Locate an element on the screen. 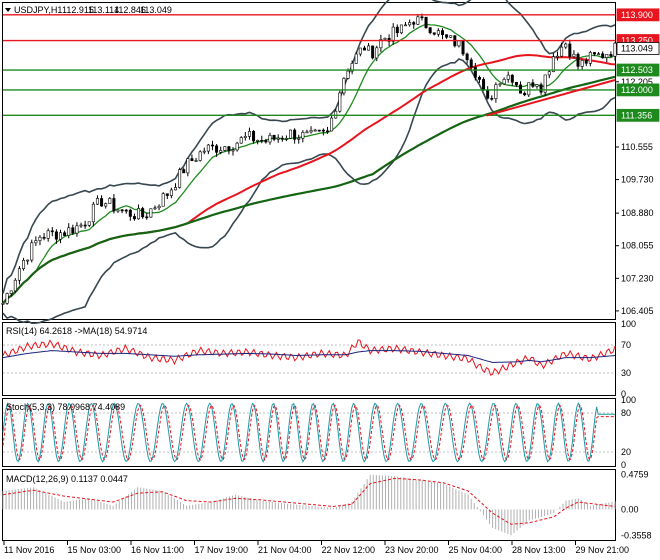 The image size is (660, 560). price-tag-label: 112.503 is located at coordinates (637, 70).